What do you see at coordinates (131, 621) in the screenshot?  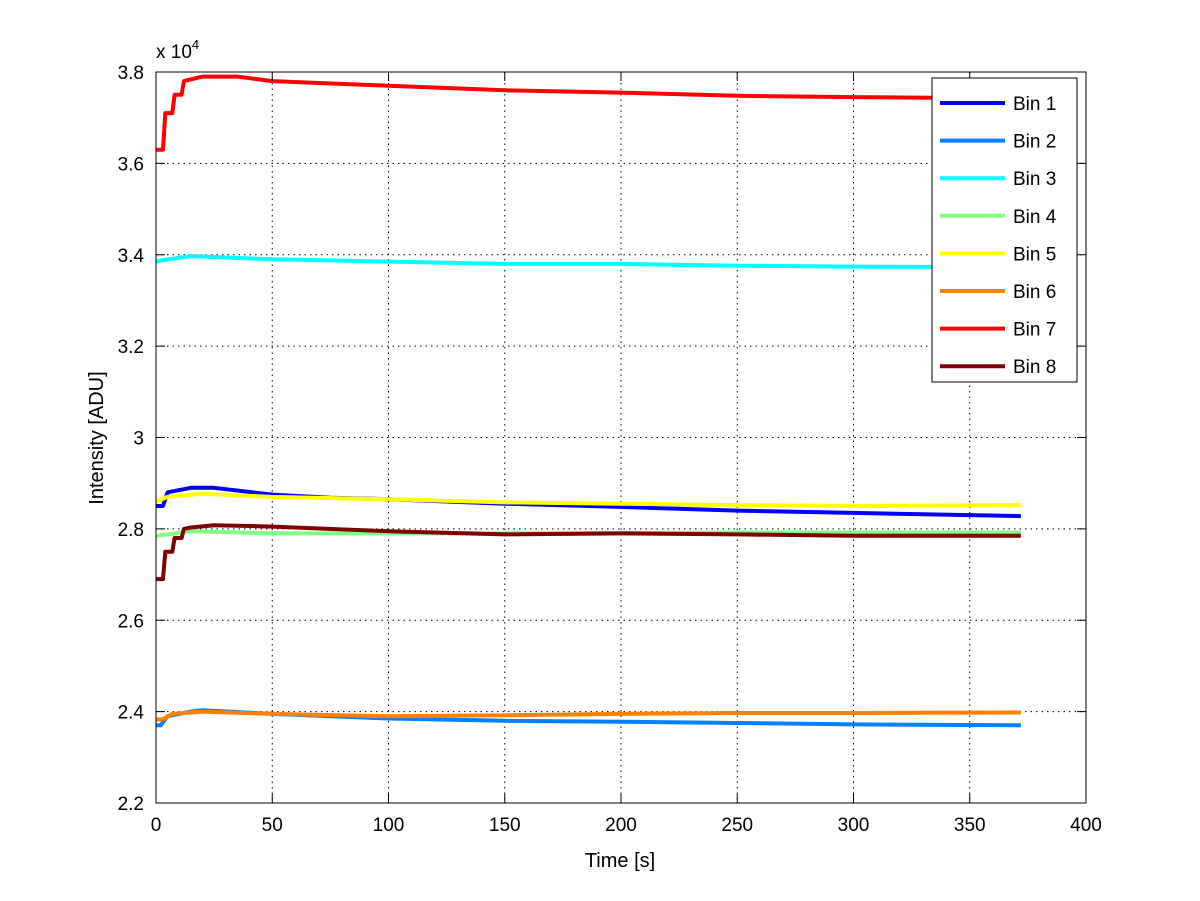 I see `y-tick-label: 2.6` at bounding box center [131, 621].